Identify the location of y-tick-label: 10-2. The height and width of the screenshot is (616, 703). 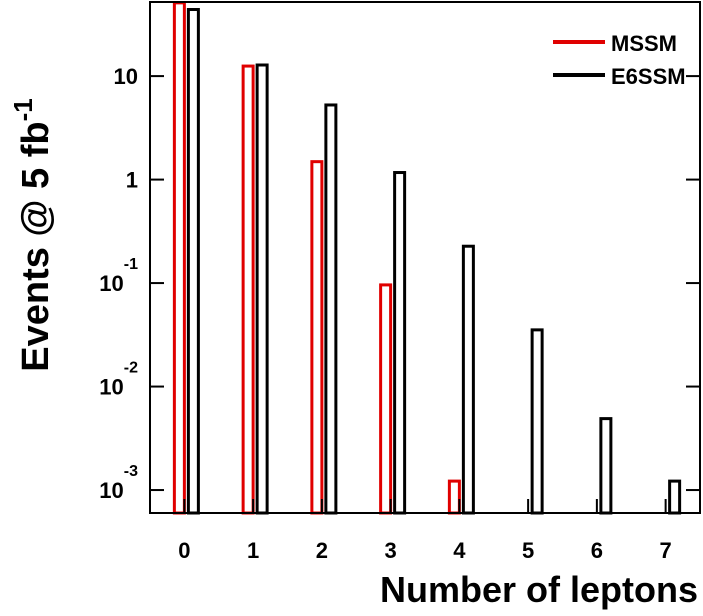
(118, 380).